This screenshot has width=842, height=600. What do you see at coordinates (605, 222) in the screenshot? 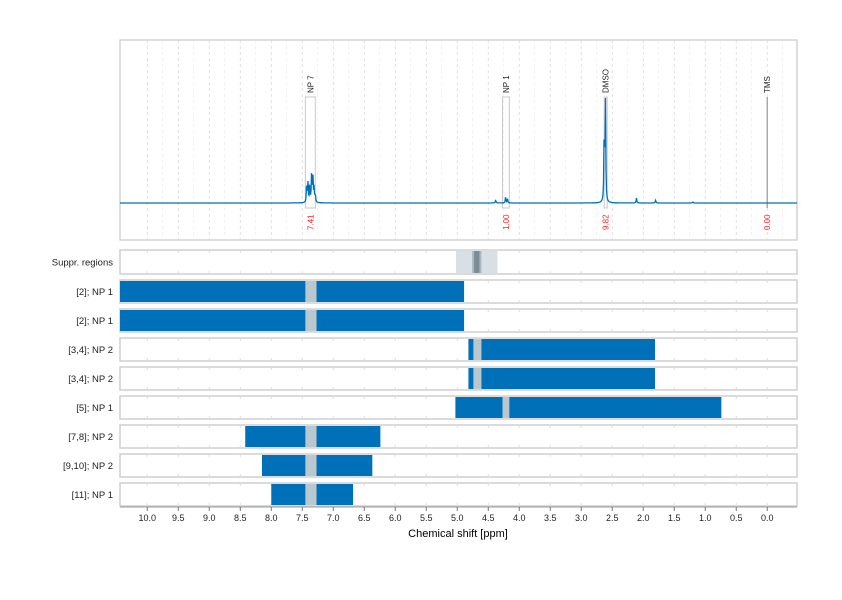
I see `integral-value: 9.82` at bounding box center [605, 222].